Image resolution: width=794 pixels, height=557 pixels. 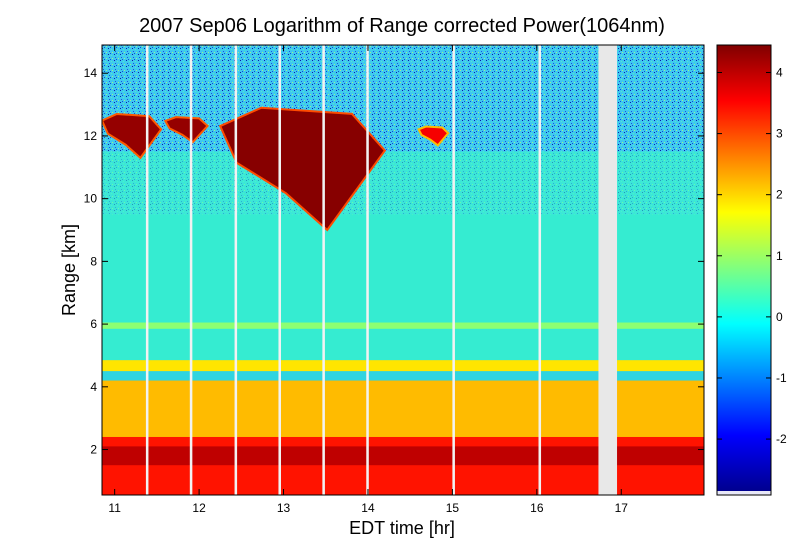 I want to click on colorbar-tick-label: 2, so click(x=779, y=195).